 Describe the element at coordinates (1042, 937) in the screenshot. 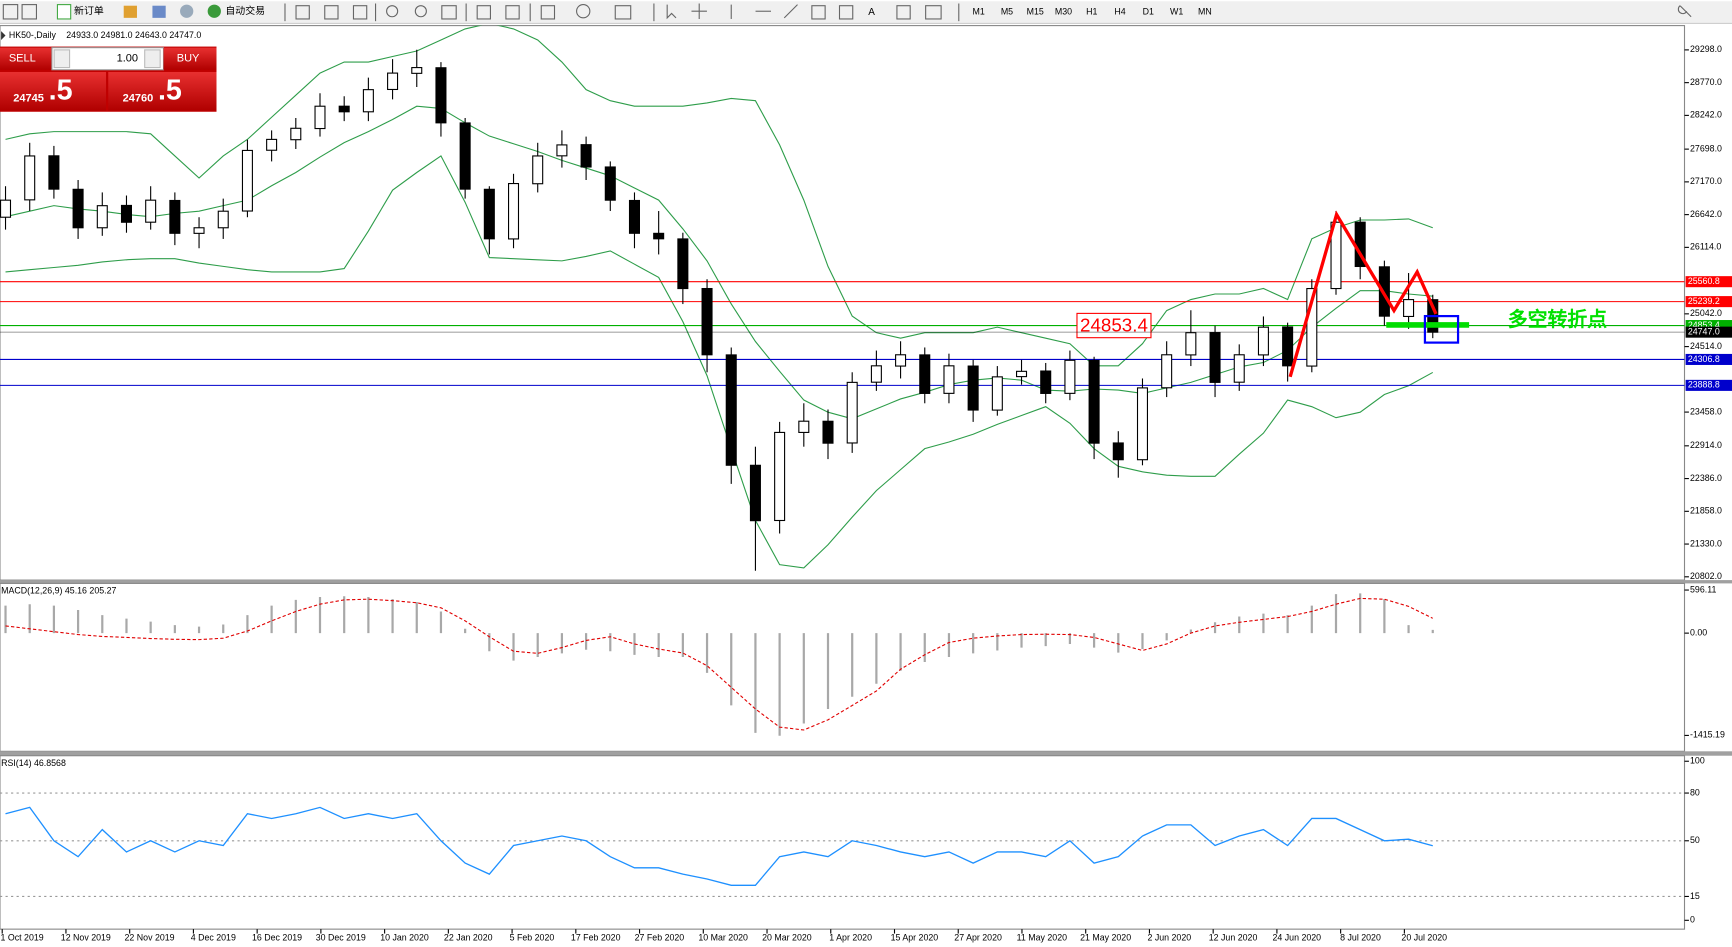

I see `x-tick-label: 11 May 2020` at that location.